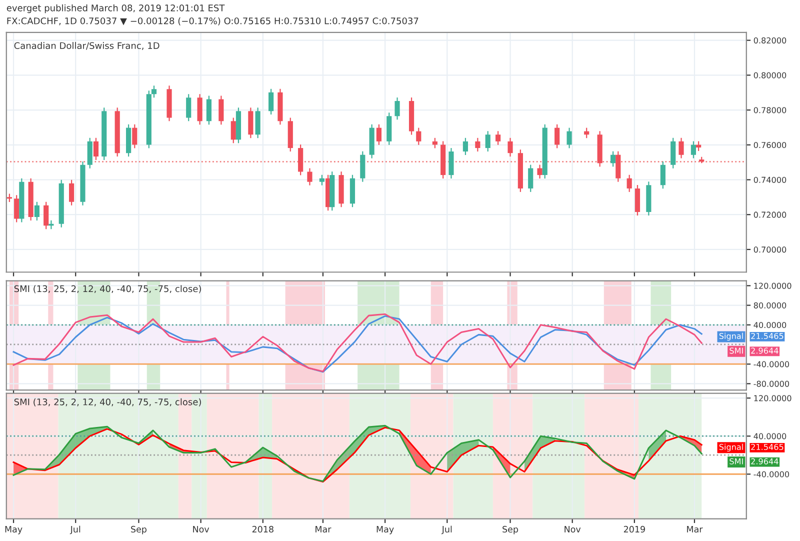 The image size is (800, 541). What do you see at coordinates (770, 145) in the screenshot?
I see `y-tick-label: 0.76000` at bounding box center [770, 145].